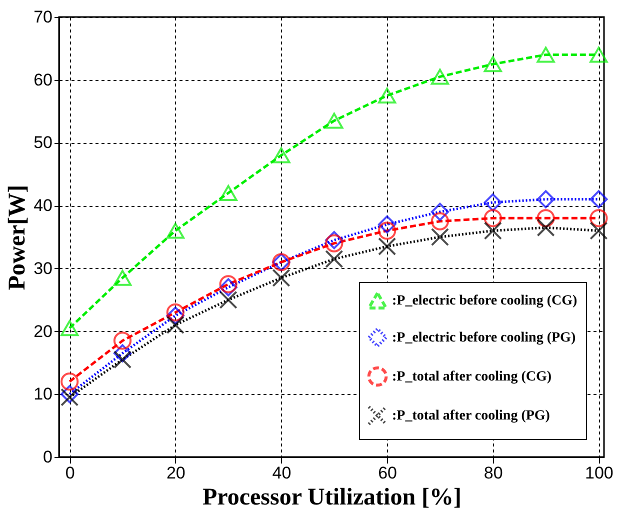 The image size is (643, 515). What do you see at coordinates (485, 301) in the screenshot?
I see `legend-label: :P_electric before cooling (CG)` at bounding box center [485, 301].